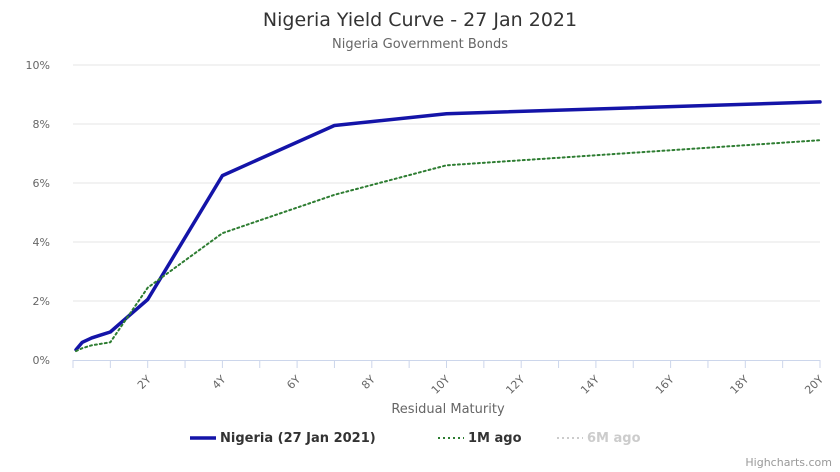  I want to click on y-tick-label: 8%, so click(41, 124).